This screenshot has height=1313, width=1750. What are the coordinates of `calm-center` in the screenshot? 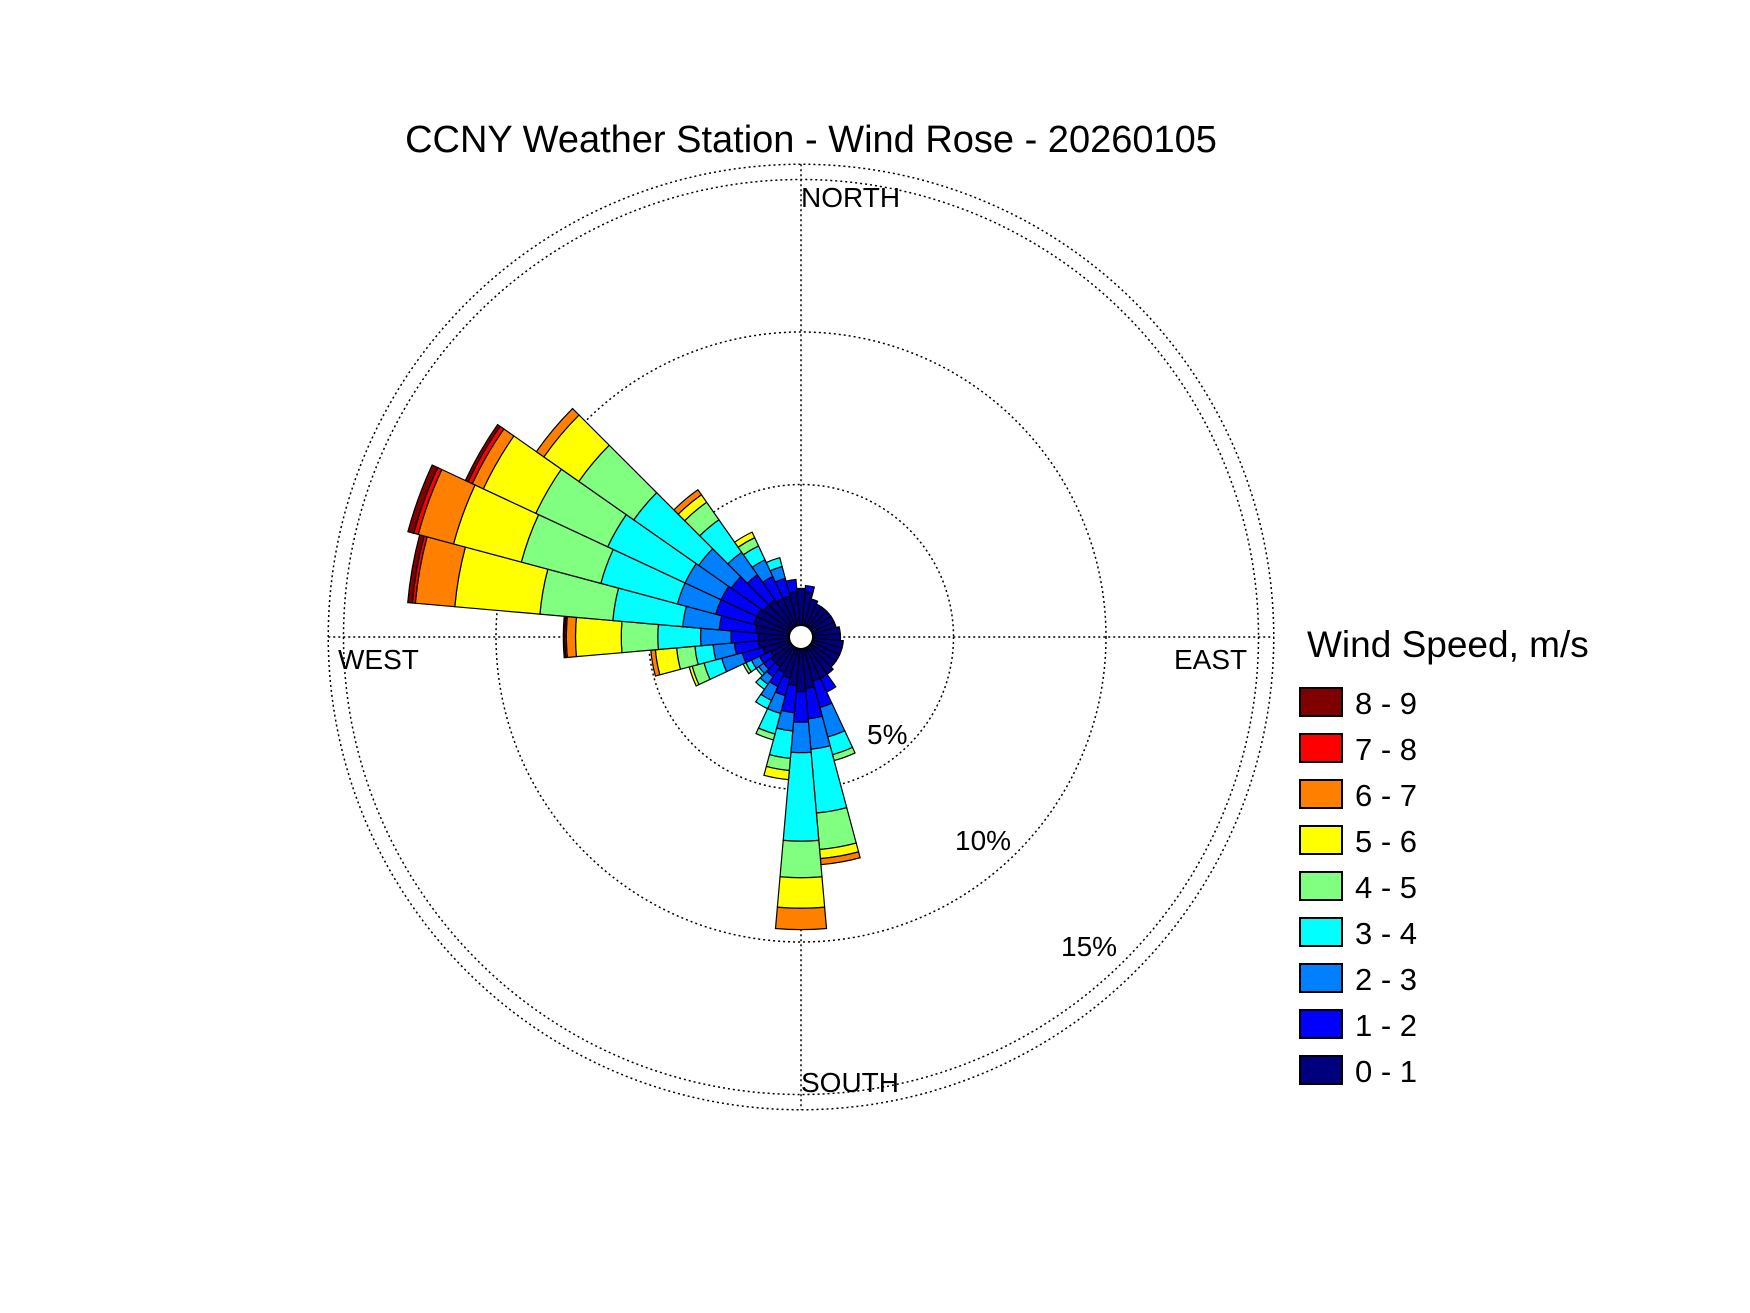 It's located at (801, 637).